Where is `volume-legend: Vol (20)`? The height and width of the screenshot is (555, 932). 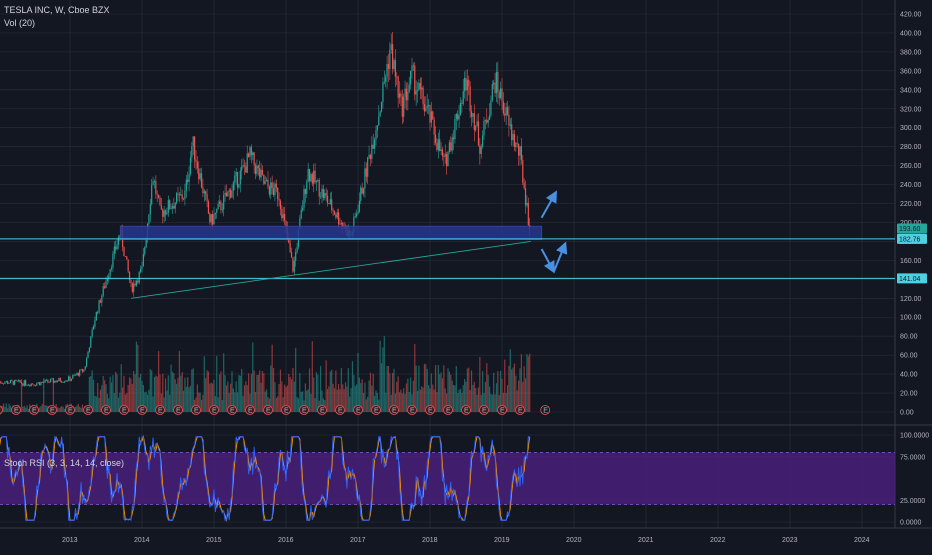 volume-legend: Vol (20) is located at coordinates (20, 23).